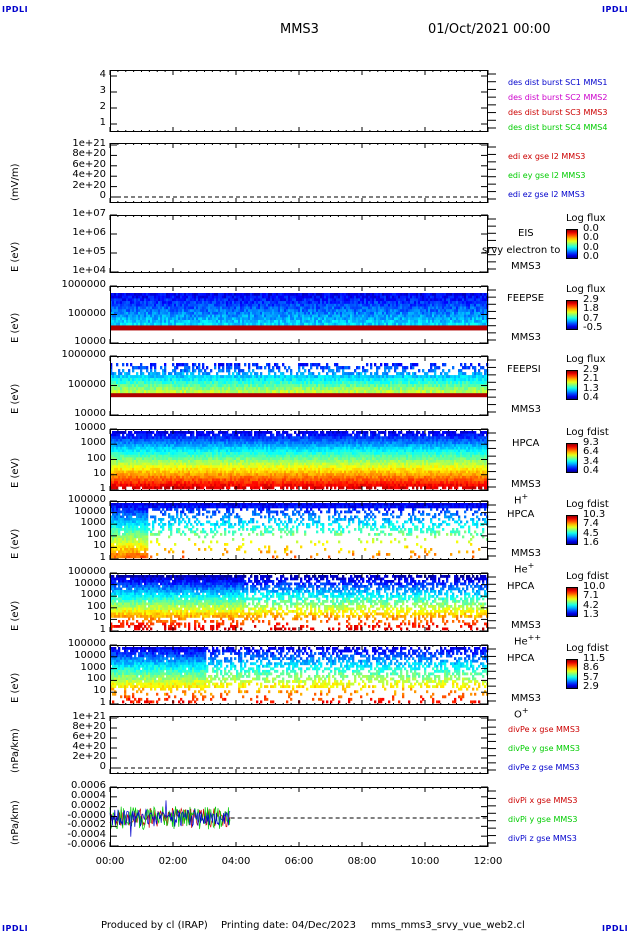  I want to click on y-tick-label: 1e+21, so click(89, 143).